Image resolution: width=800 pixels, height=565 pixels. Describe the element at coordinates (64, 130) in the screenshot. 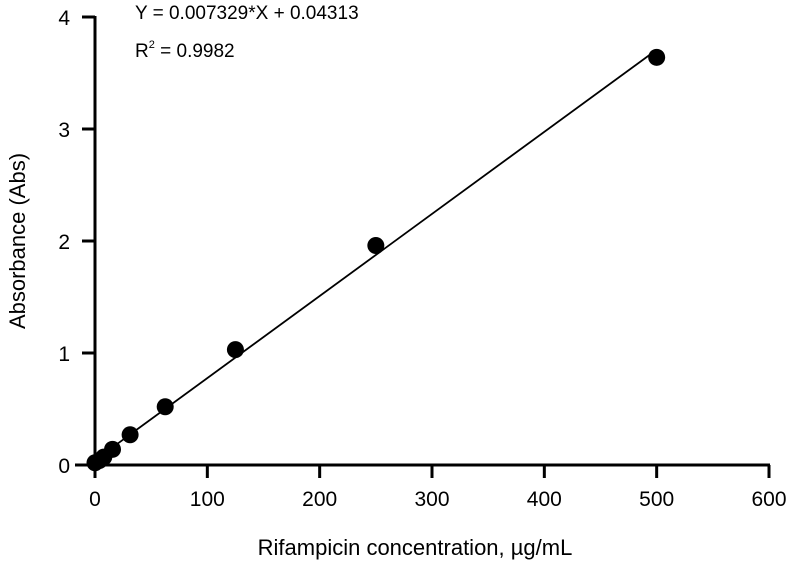

I see `y-tick-label: 3` at that location.